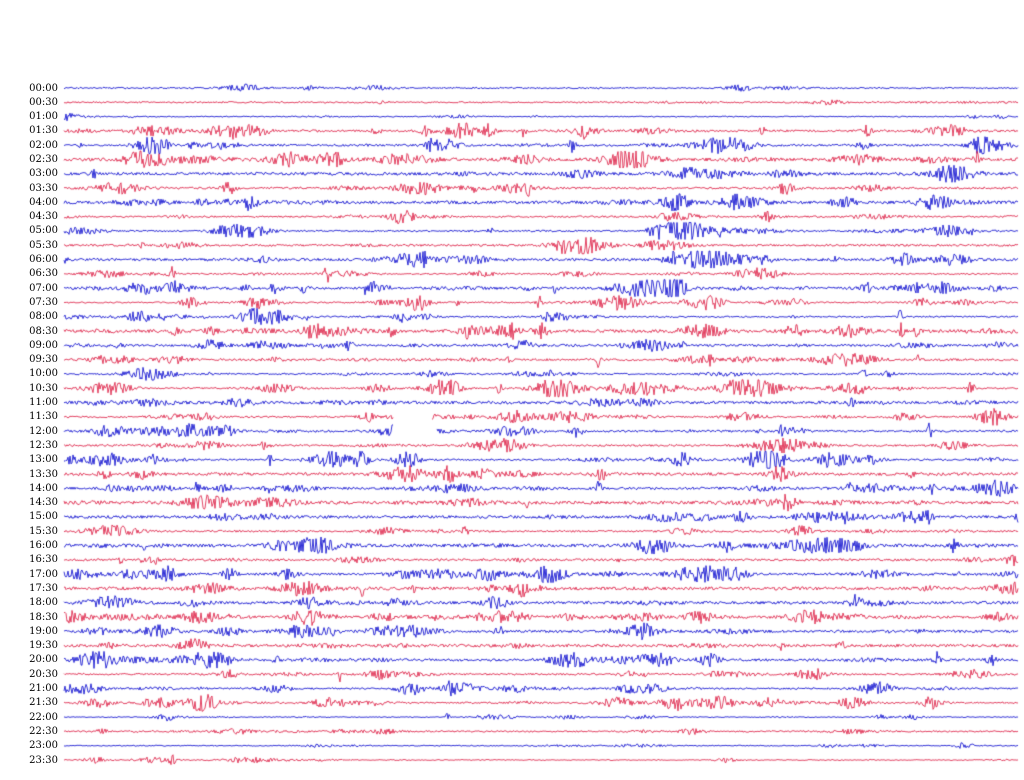 The image size is (1024, 780). Describe the element at coordinates (43, 317) in the screenshot. I see `trace-time-label: 08:00` at that location.